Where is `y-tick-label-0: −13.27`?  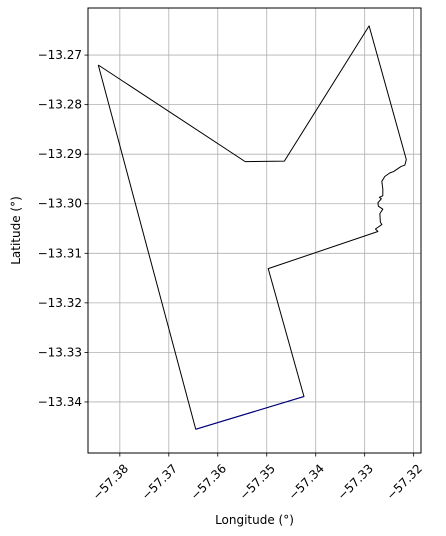 y-tick-label-0: −13.27 is located at coordinates (60, 55).